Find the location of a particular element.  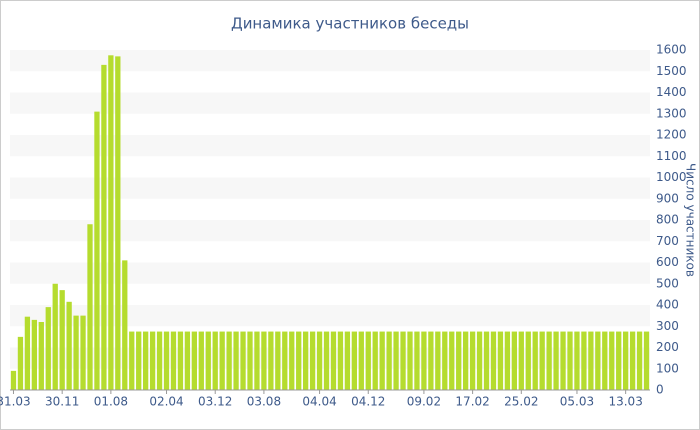

y-tick-label: 1200 is located at coordinates (671, 135).